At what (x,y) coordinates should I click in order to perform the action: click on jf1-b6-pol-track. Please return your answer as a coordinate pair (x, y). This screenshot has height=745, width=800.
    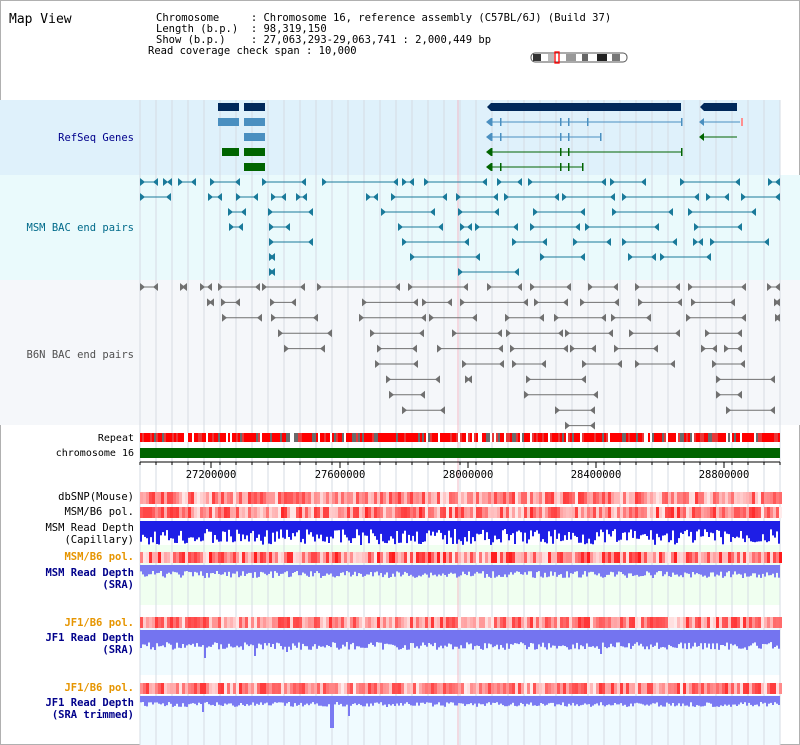
    Looking at the image, I should click on (461, 622).